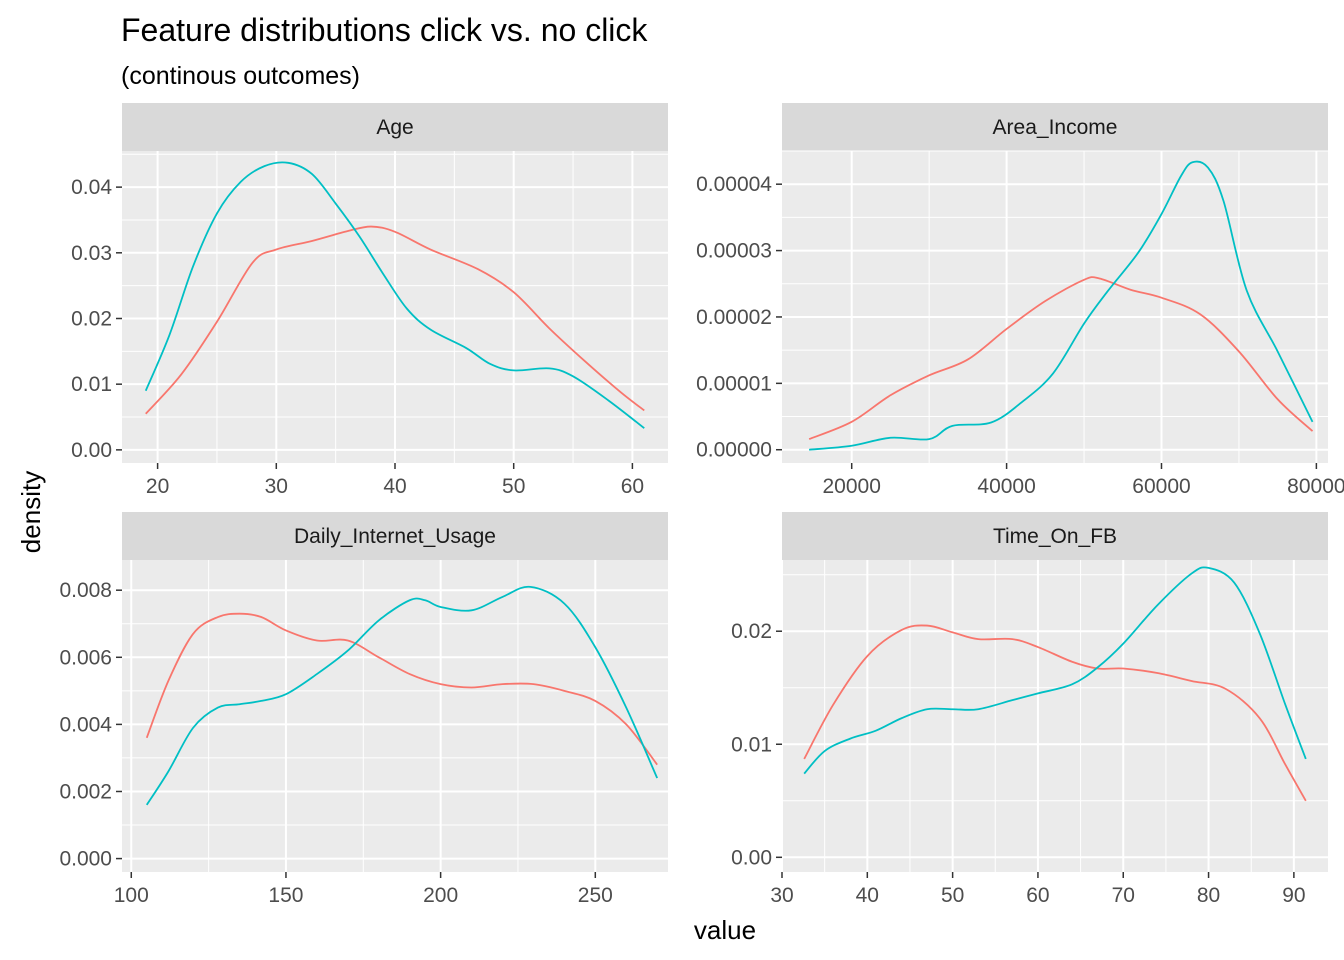 Image resolution: width=1344 pixels, height=960 pixels. I want to click on x-tick-label: 150, so click(285, 895).